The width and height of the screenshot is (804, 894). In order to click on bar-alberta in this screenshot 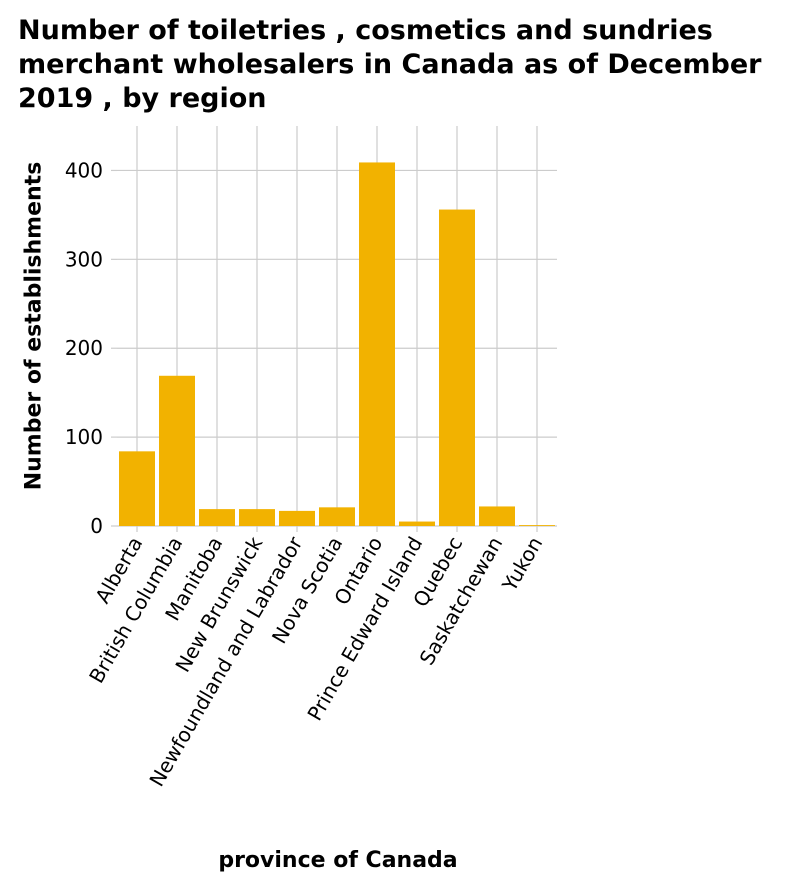, I will do `click(137, 488)`.